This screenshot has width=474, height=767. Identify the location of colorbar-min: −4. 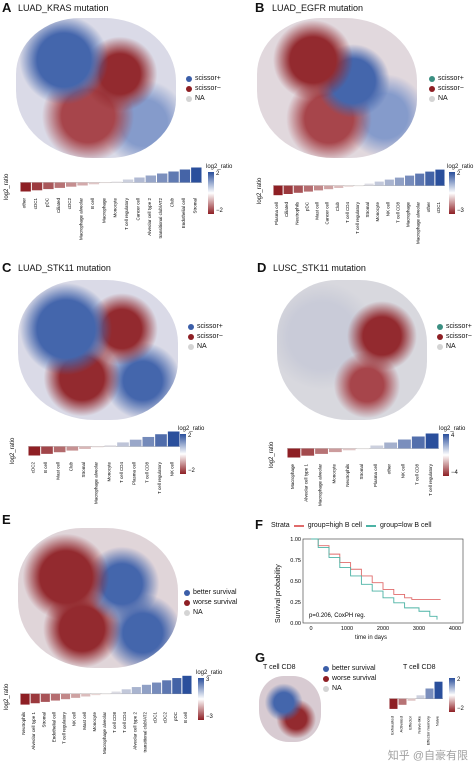
(454, 473).